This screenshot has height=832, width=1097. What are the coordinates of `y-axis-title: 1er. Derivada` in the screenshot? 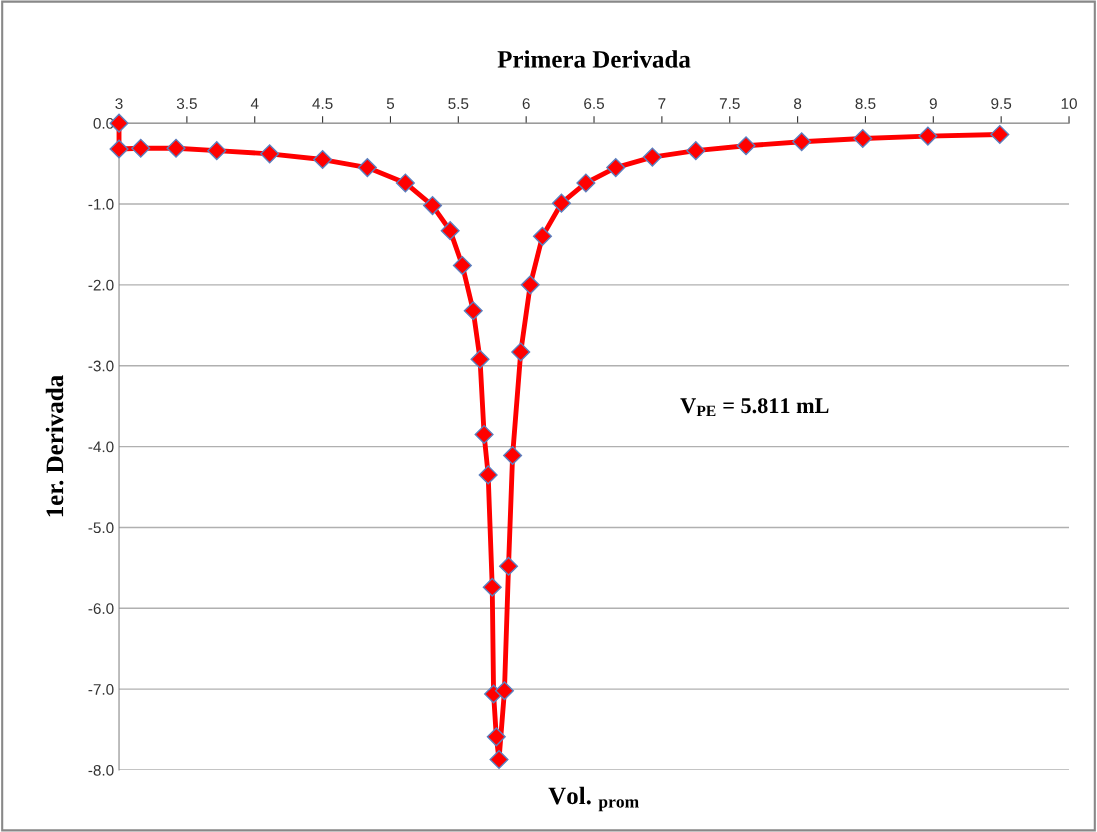 It's located at (54, 446).